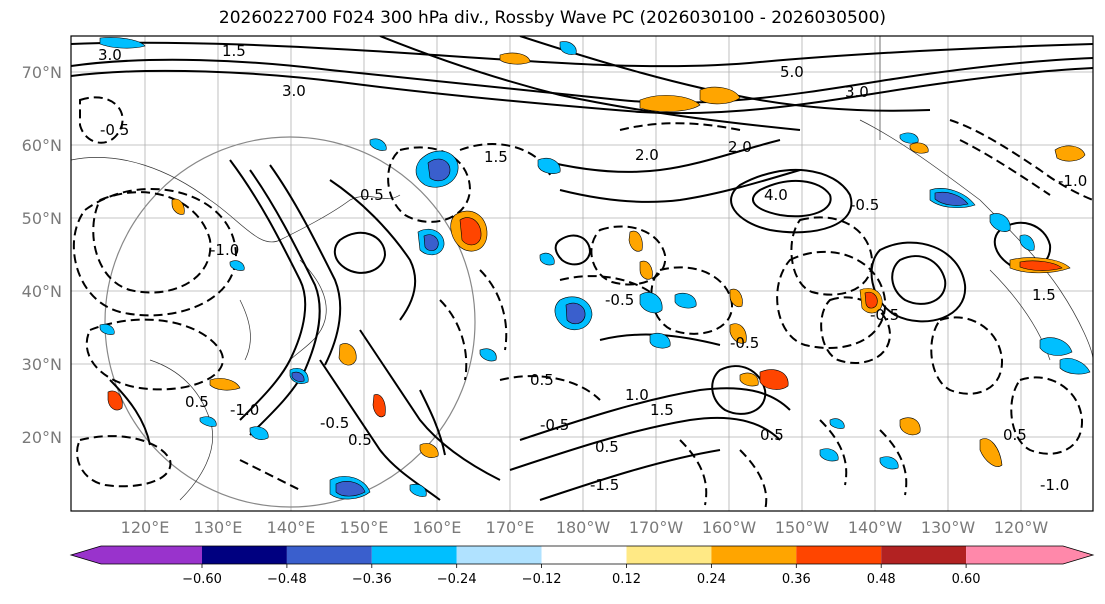 The width and height of the screenshot is (1105, 604). Describe the element at coordinates (364, 527) in the screenshot. I see `lon-label: 150°E` at that location.